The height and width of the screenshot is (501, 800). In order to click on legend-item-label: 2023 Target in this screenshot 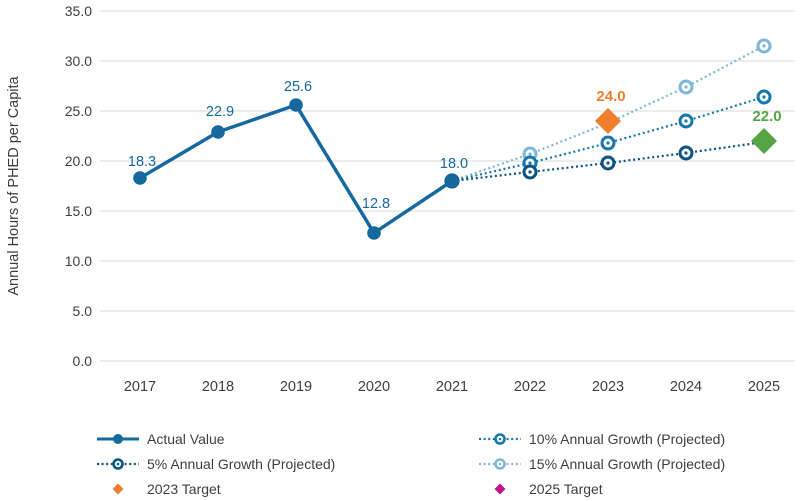, I will do `click(184, 488)`.